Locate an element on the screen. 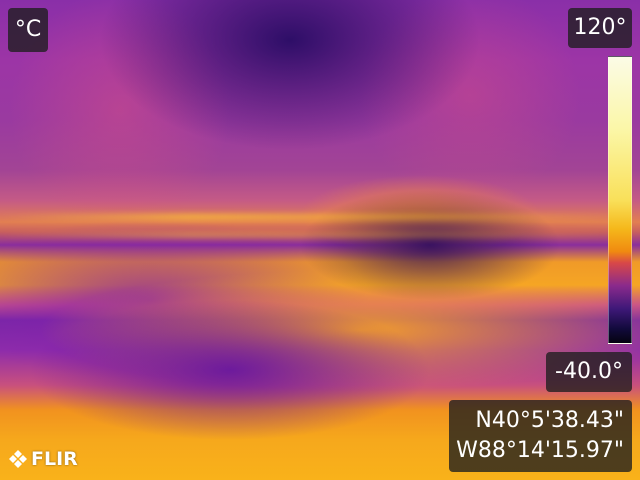 This screenshot has width=640, height=480. gps-longitude: W88°14'15.97" is located at coordinates (540, 450).